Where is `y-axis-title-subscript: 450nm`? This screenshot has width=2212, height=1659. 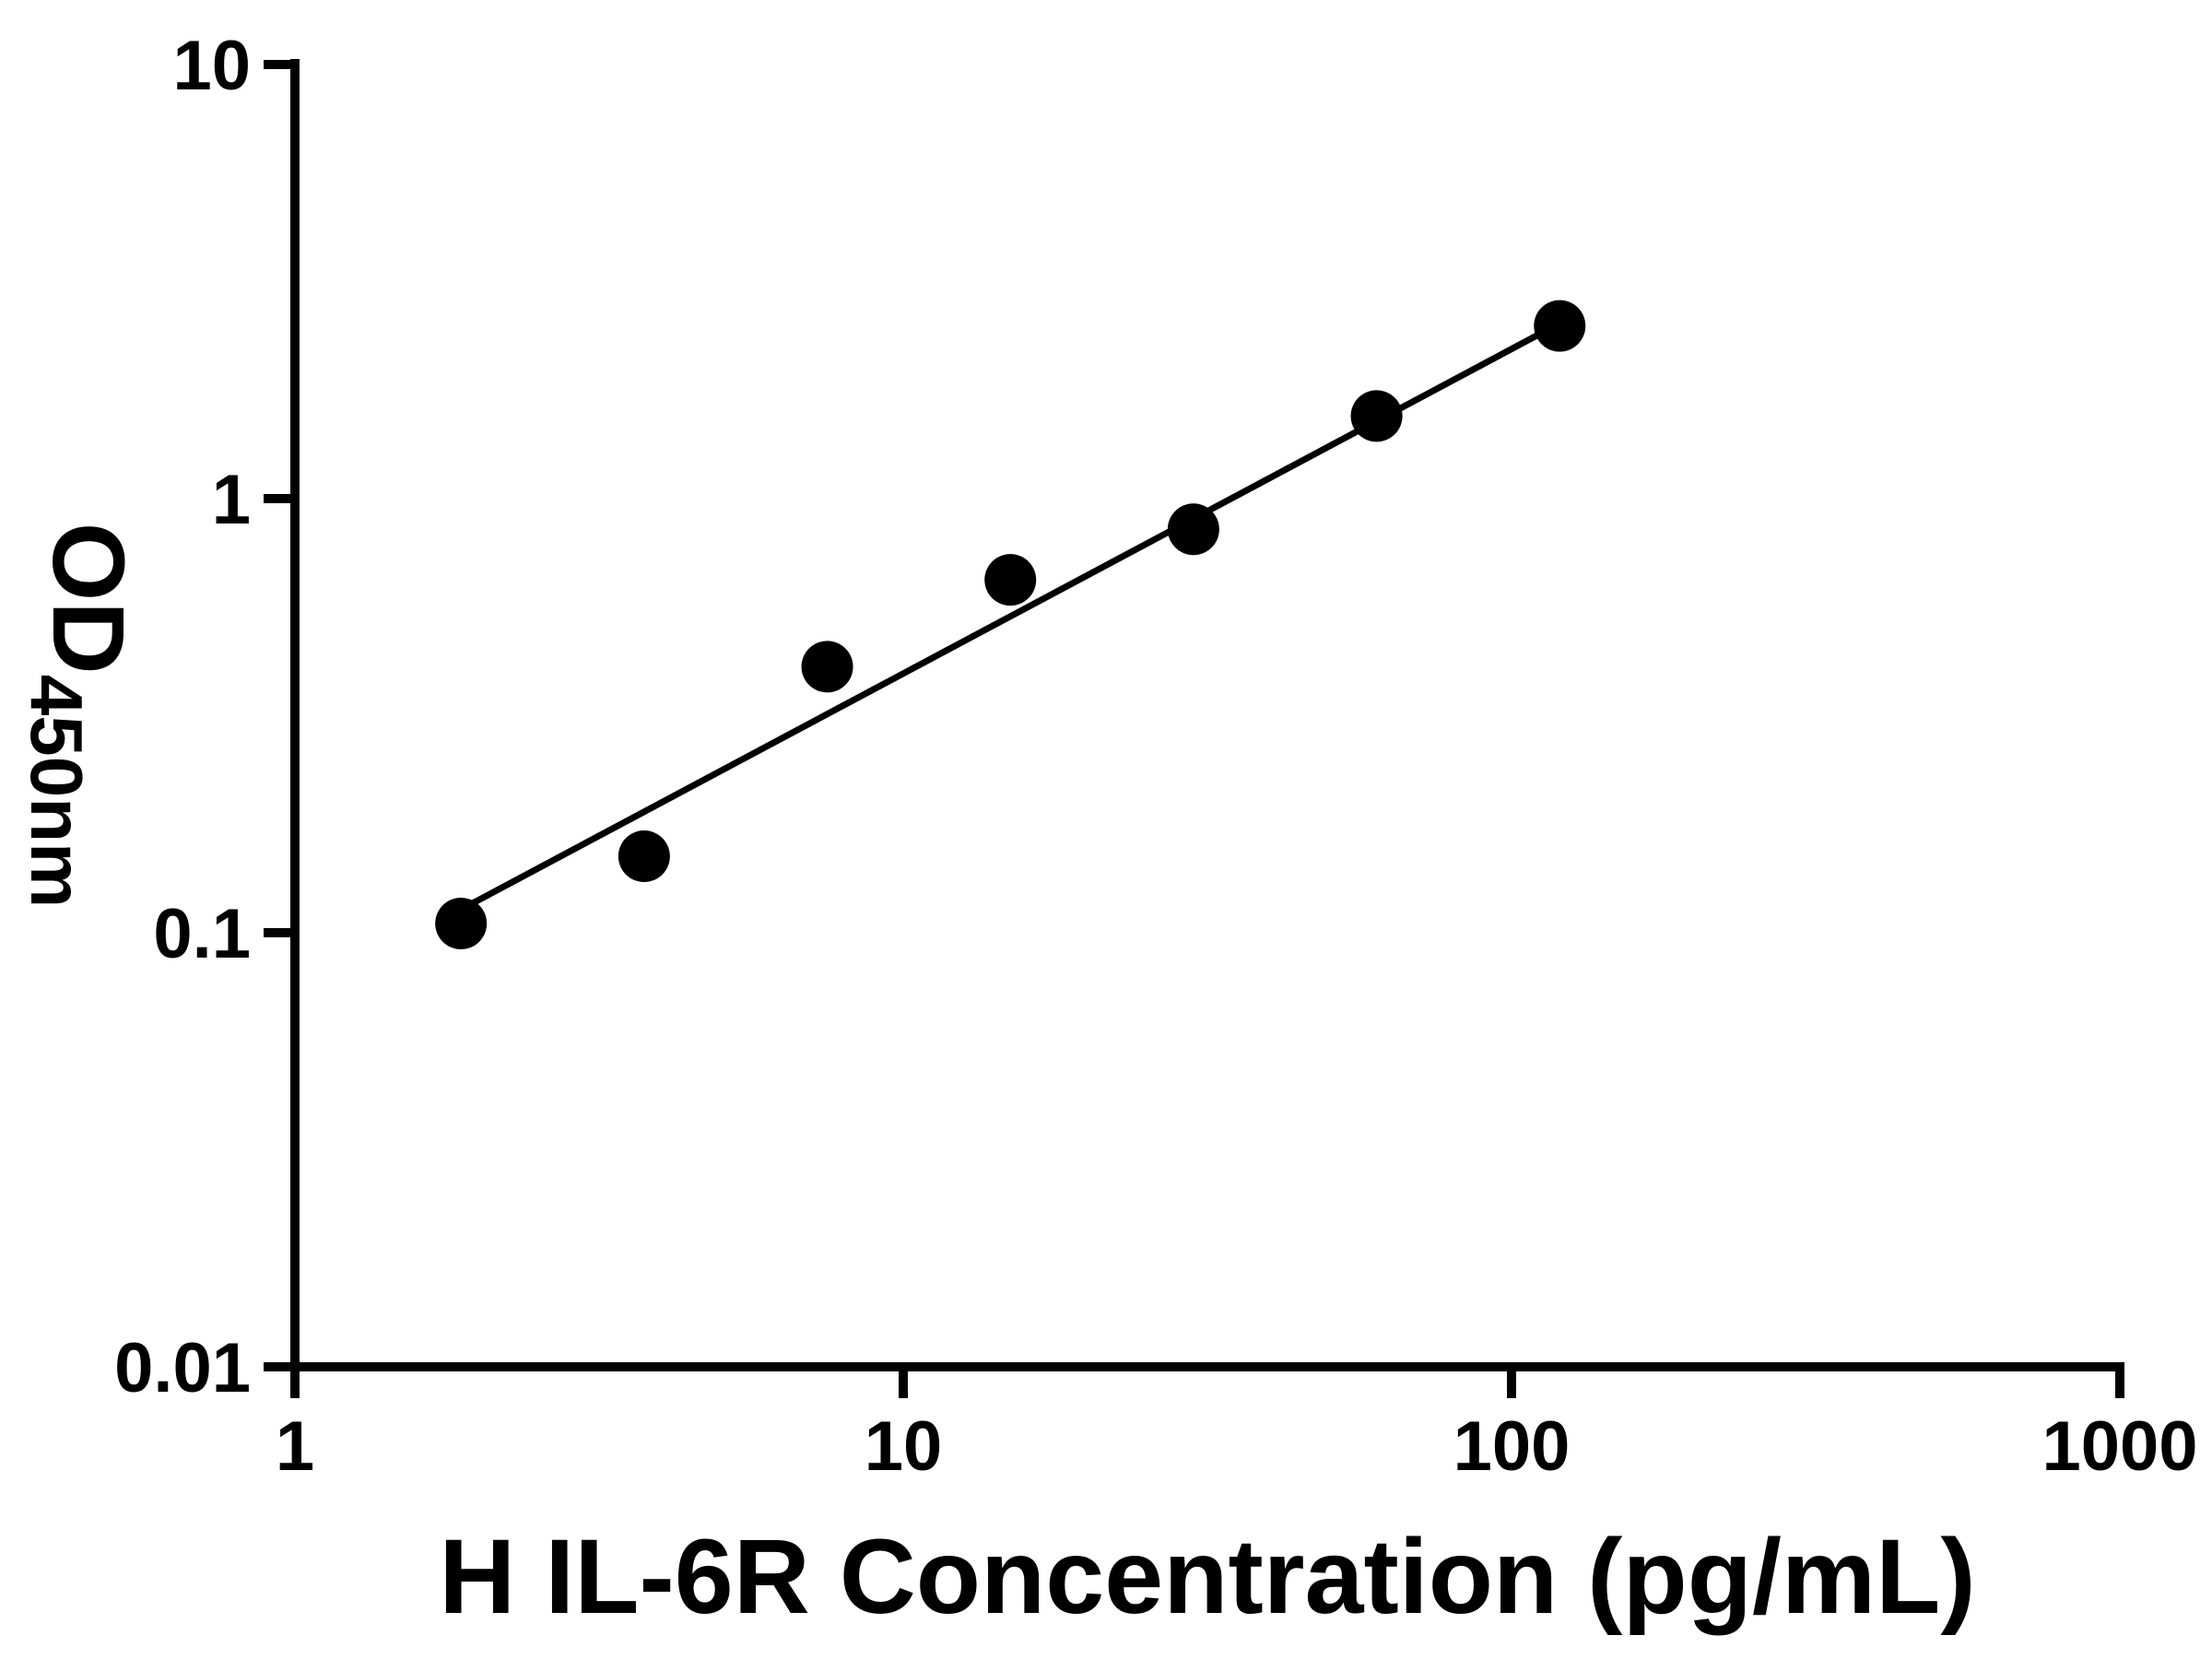 y-axis-title-subscript: 450nm is located at coordinates (57, 791).